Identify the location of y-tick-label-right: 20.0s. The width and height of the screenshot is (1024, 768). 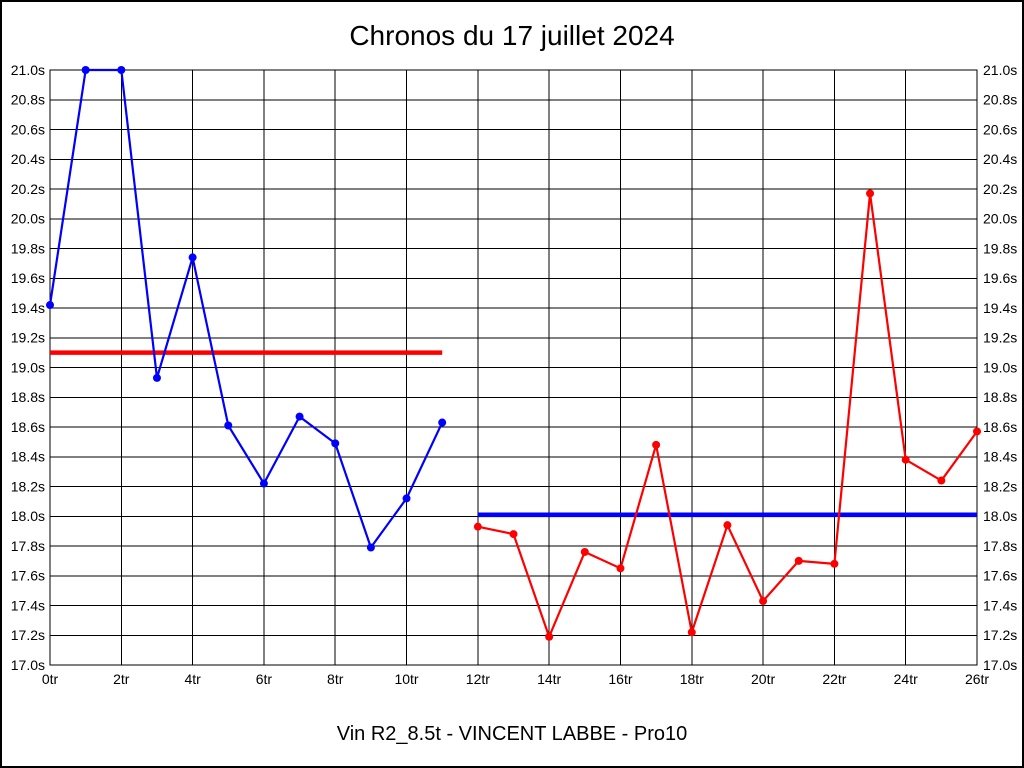
(1000, 219).